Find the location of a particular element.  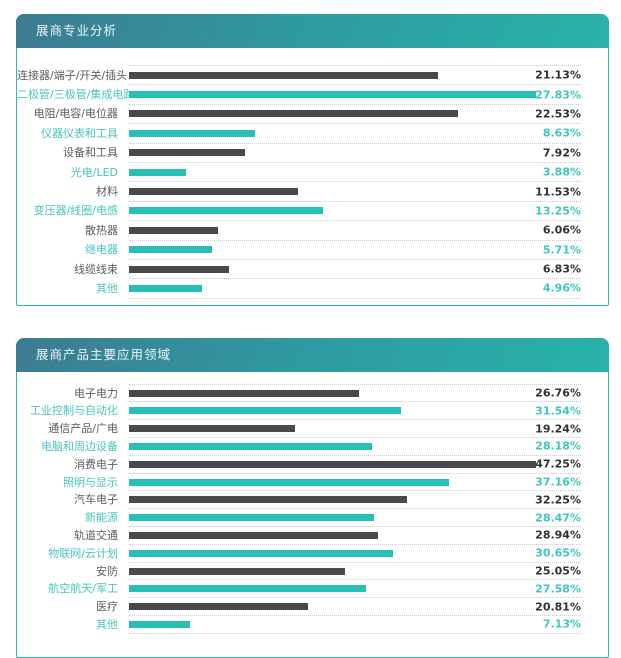

chart-row: 连接器/端子/开关/插头 21.13% is located at coordinates (299, 74).